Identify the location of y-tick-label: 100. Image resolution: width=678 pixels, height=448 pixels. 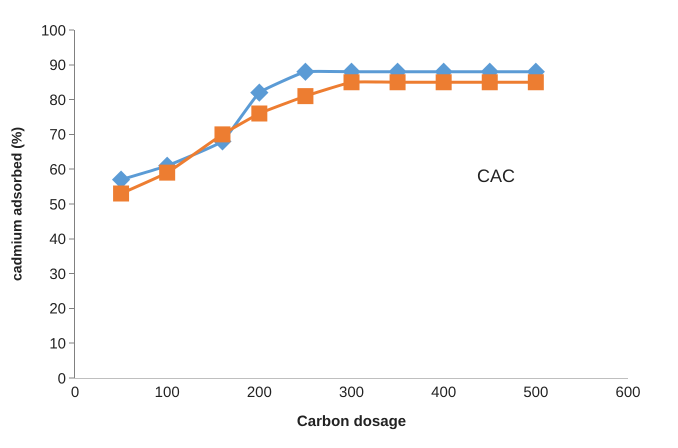
(53, 31).